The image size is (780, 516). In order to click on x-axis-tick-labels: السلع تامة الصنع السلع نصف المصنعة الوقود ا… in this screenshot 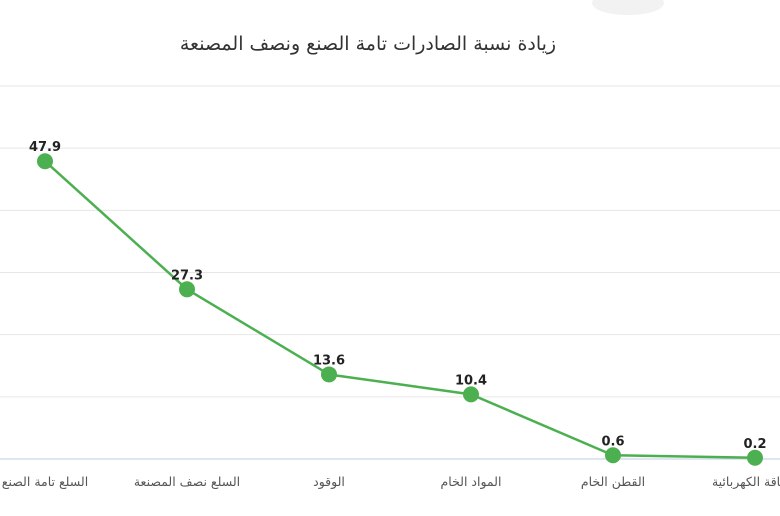, I will do `click(391, 482)`.